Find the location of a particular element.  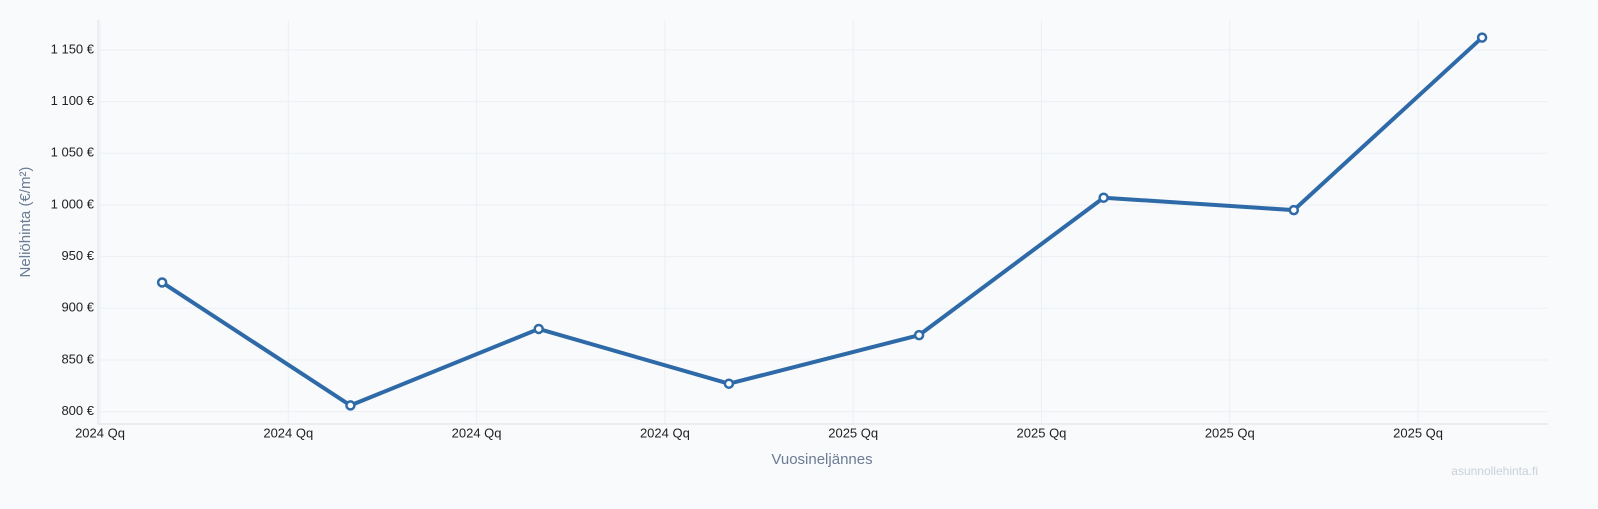

y-tick-label: 950 € is located at coordinates (77, 255).